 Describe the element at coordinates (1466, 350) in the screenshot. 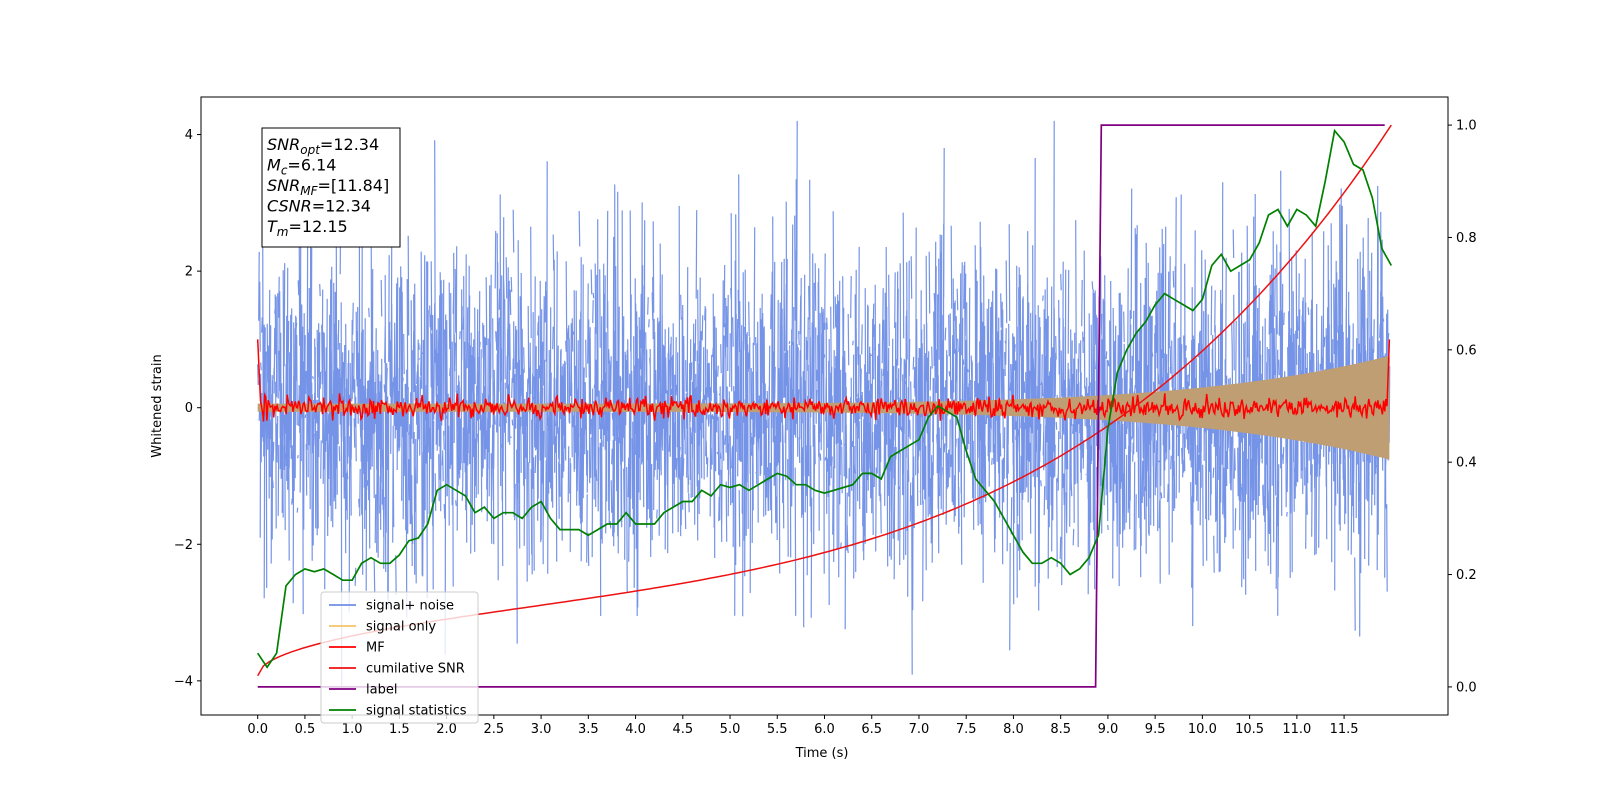

I see `y2-tick-label: 0.6` at that location.